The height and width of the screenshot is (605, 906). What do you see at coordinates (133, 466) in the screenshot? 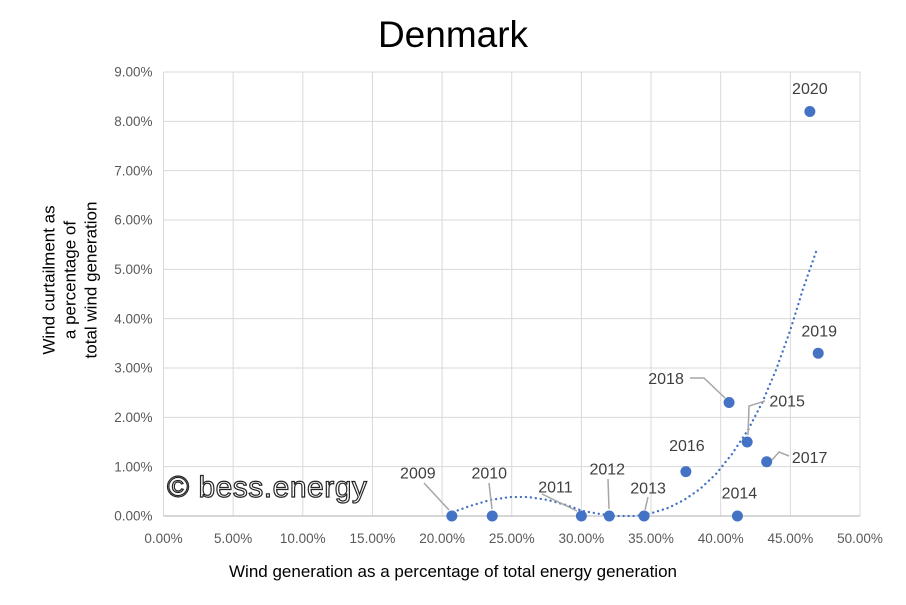
I see `y-tick-label: 1.00%` at bounding box center [133, 466].